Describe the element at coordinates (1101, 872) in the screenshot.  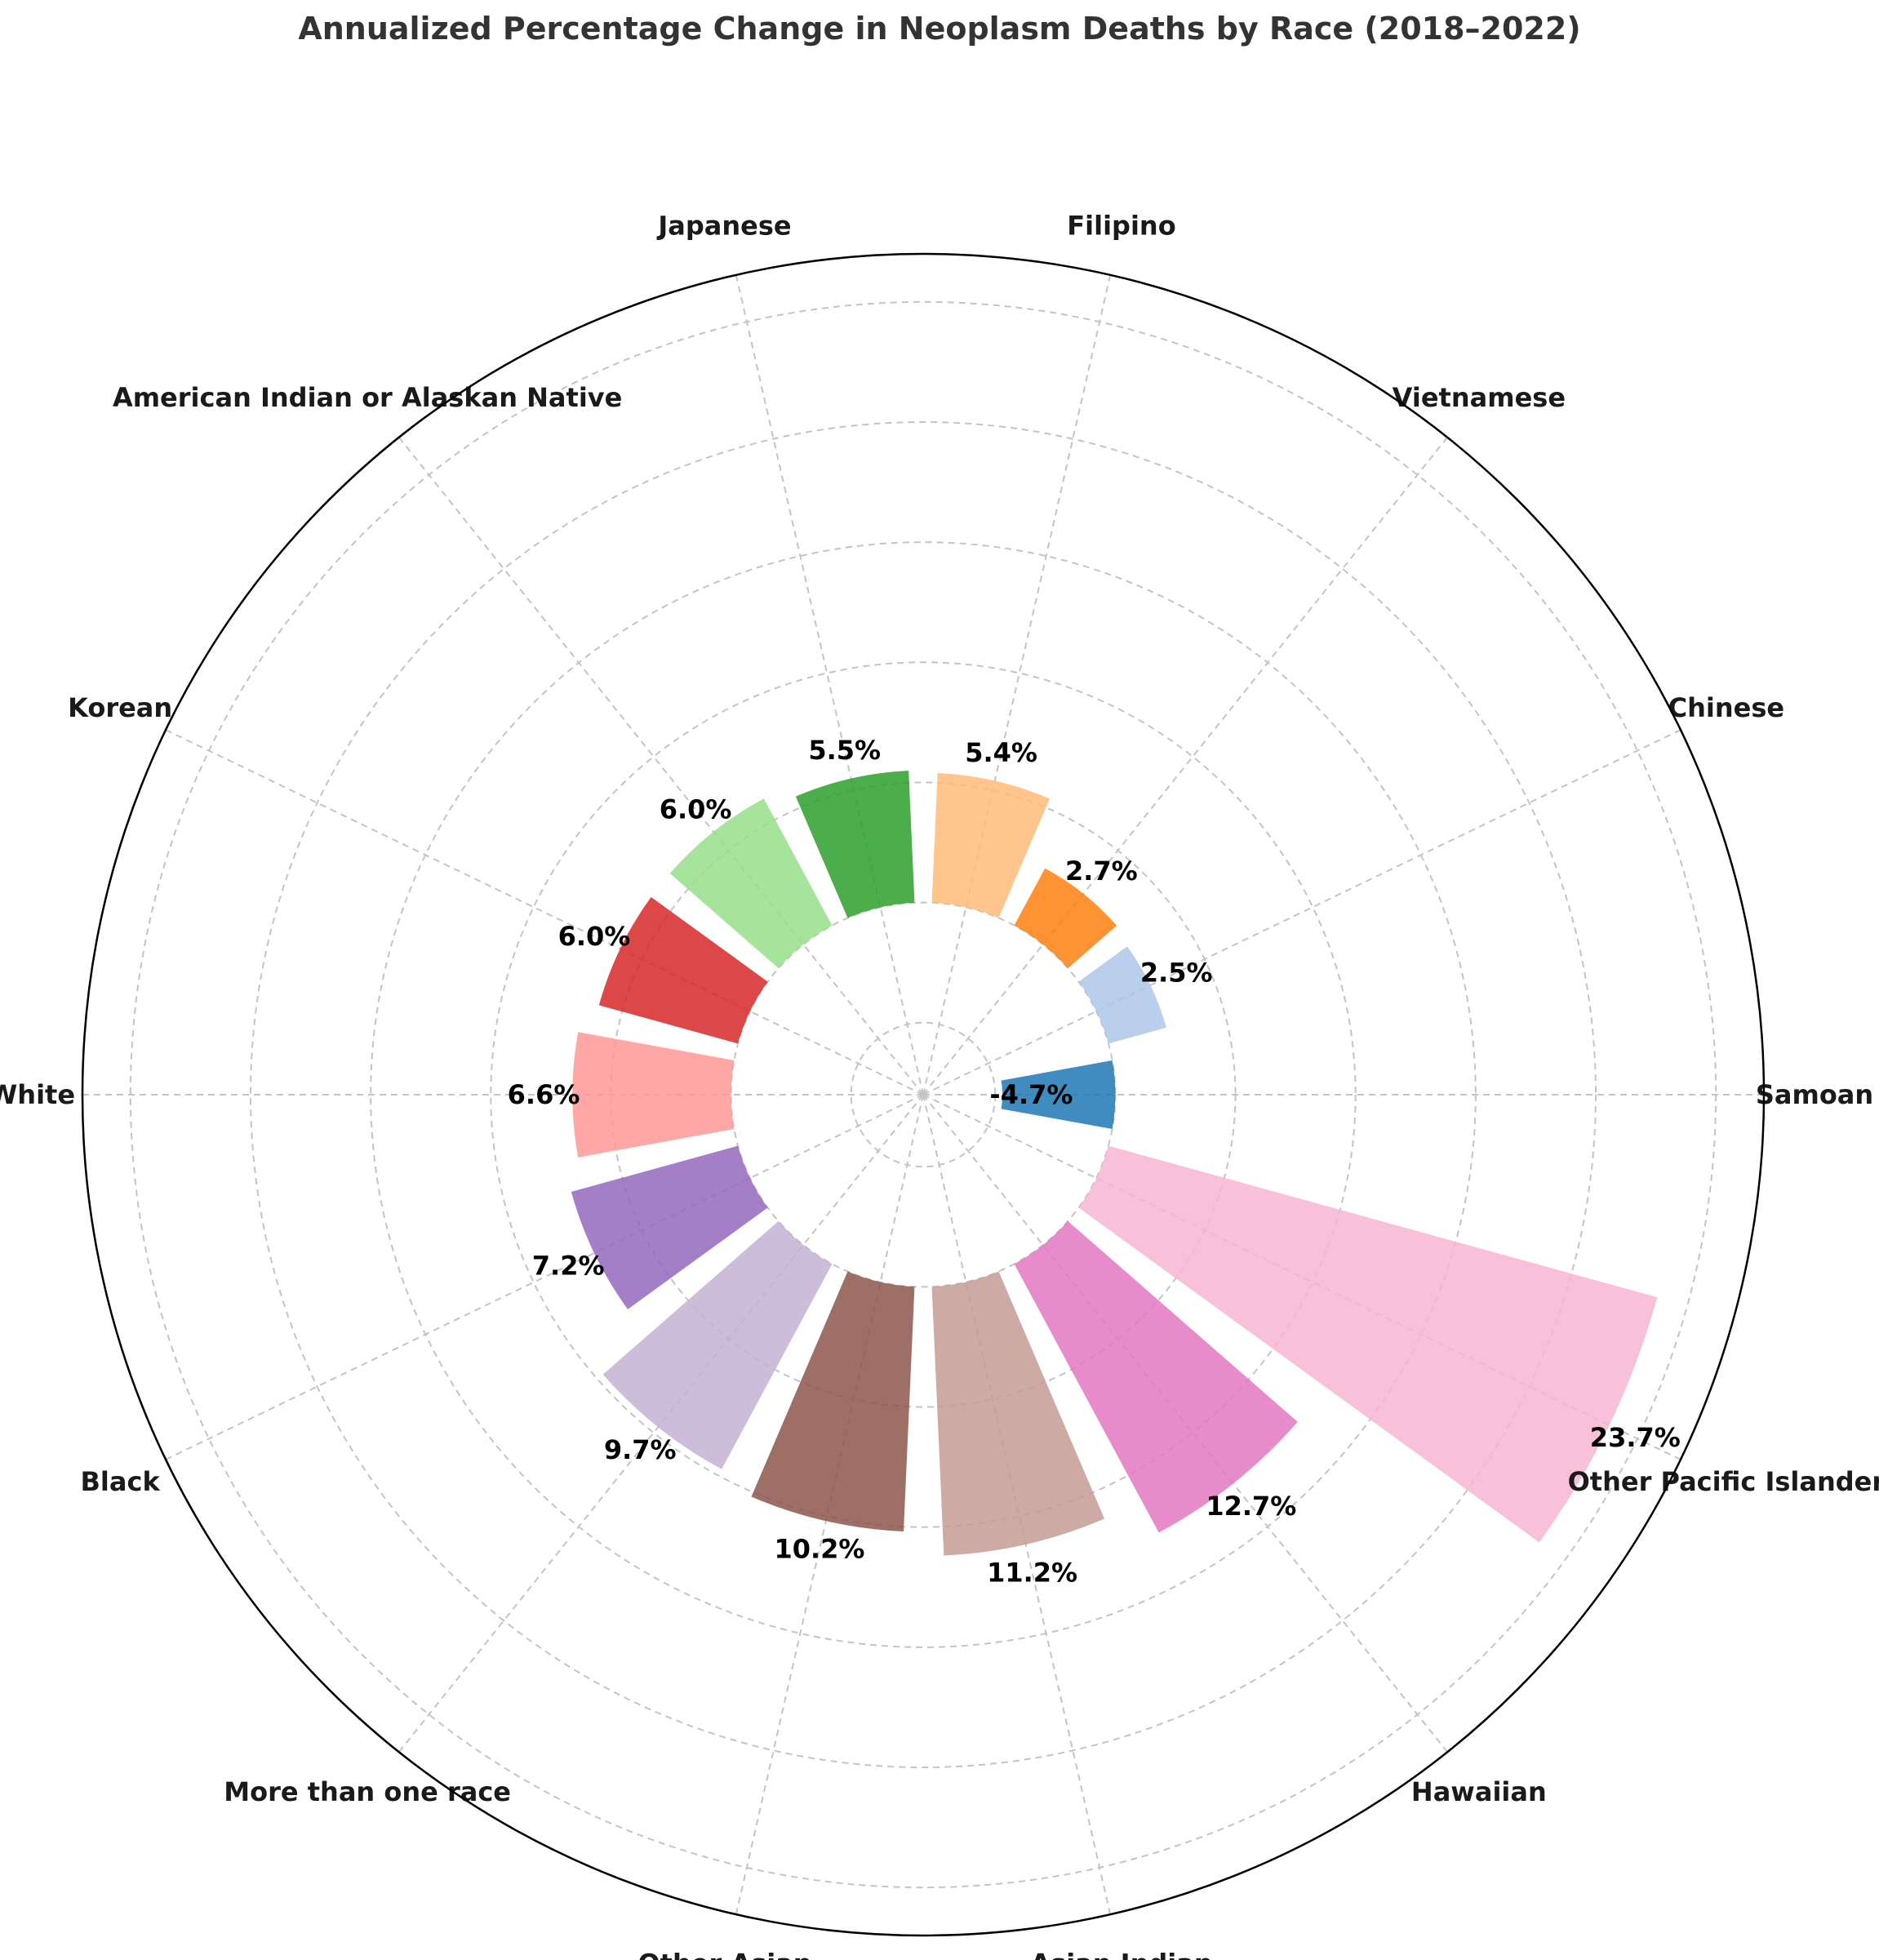
I see `value-label-vietnamese: 2.7%` at that location.